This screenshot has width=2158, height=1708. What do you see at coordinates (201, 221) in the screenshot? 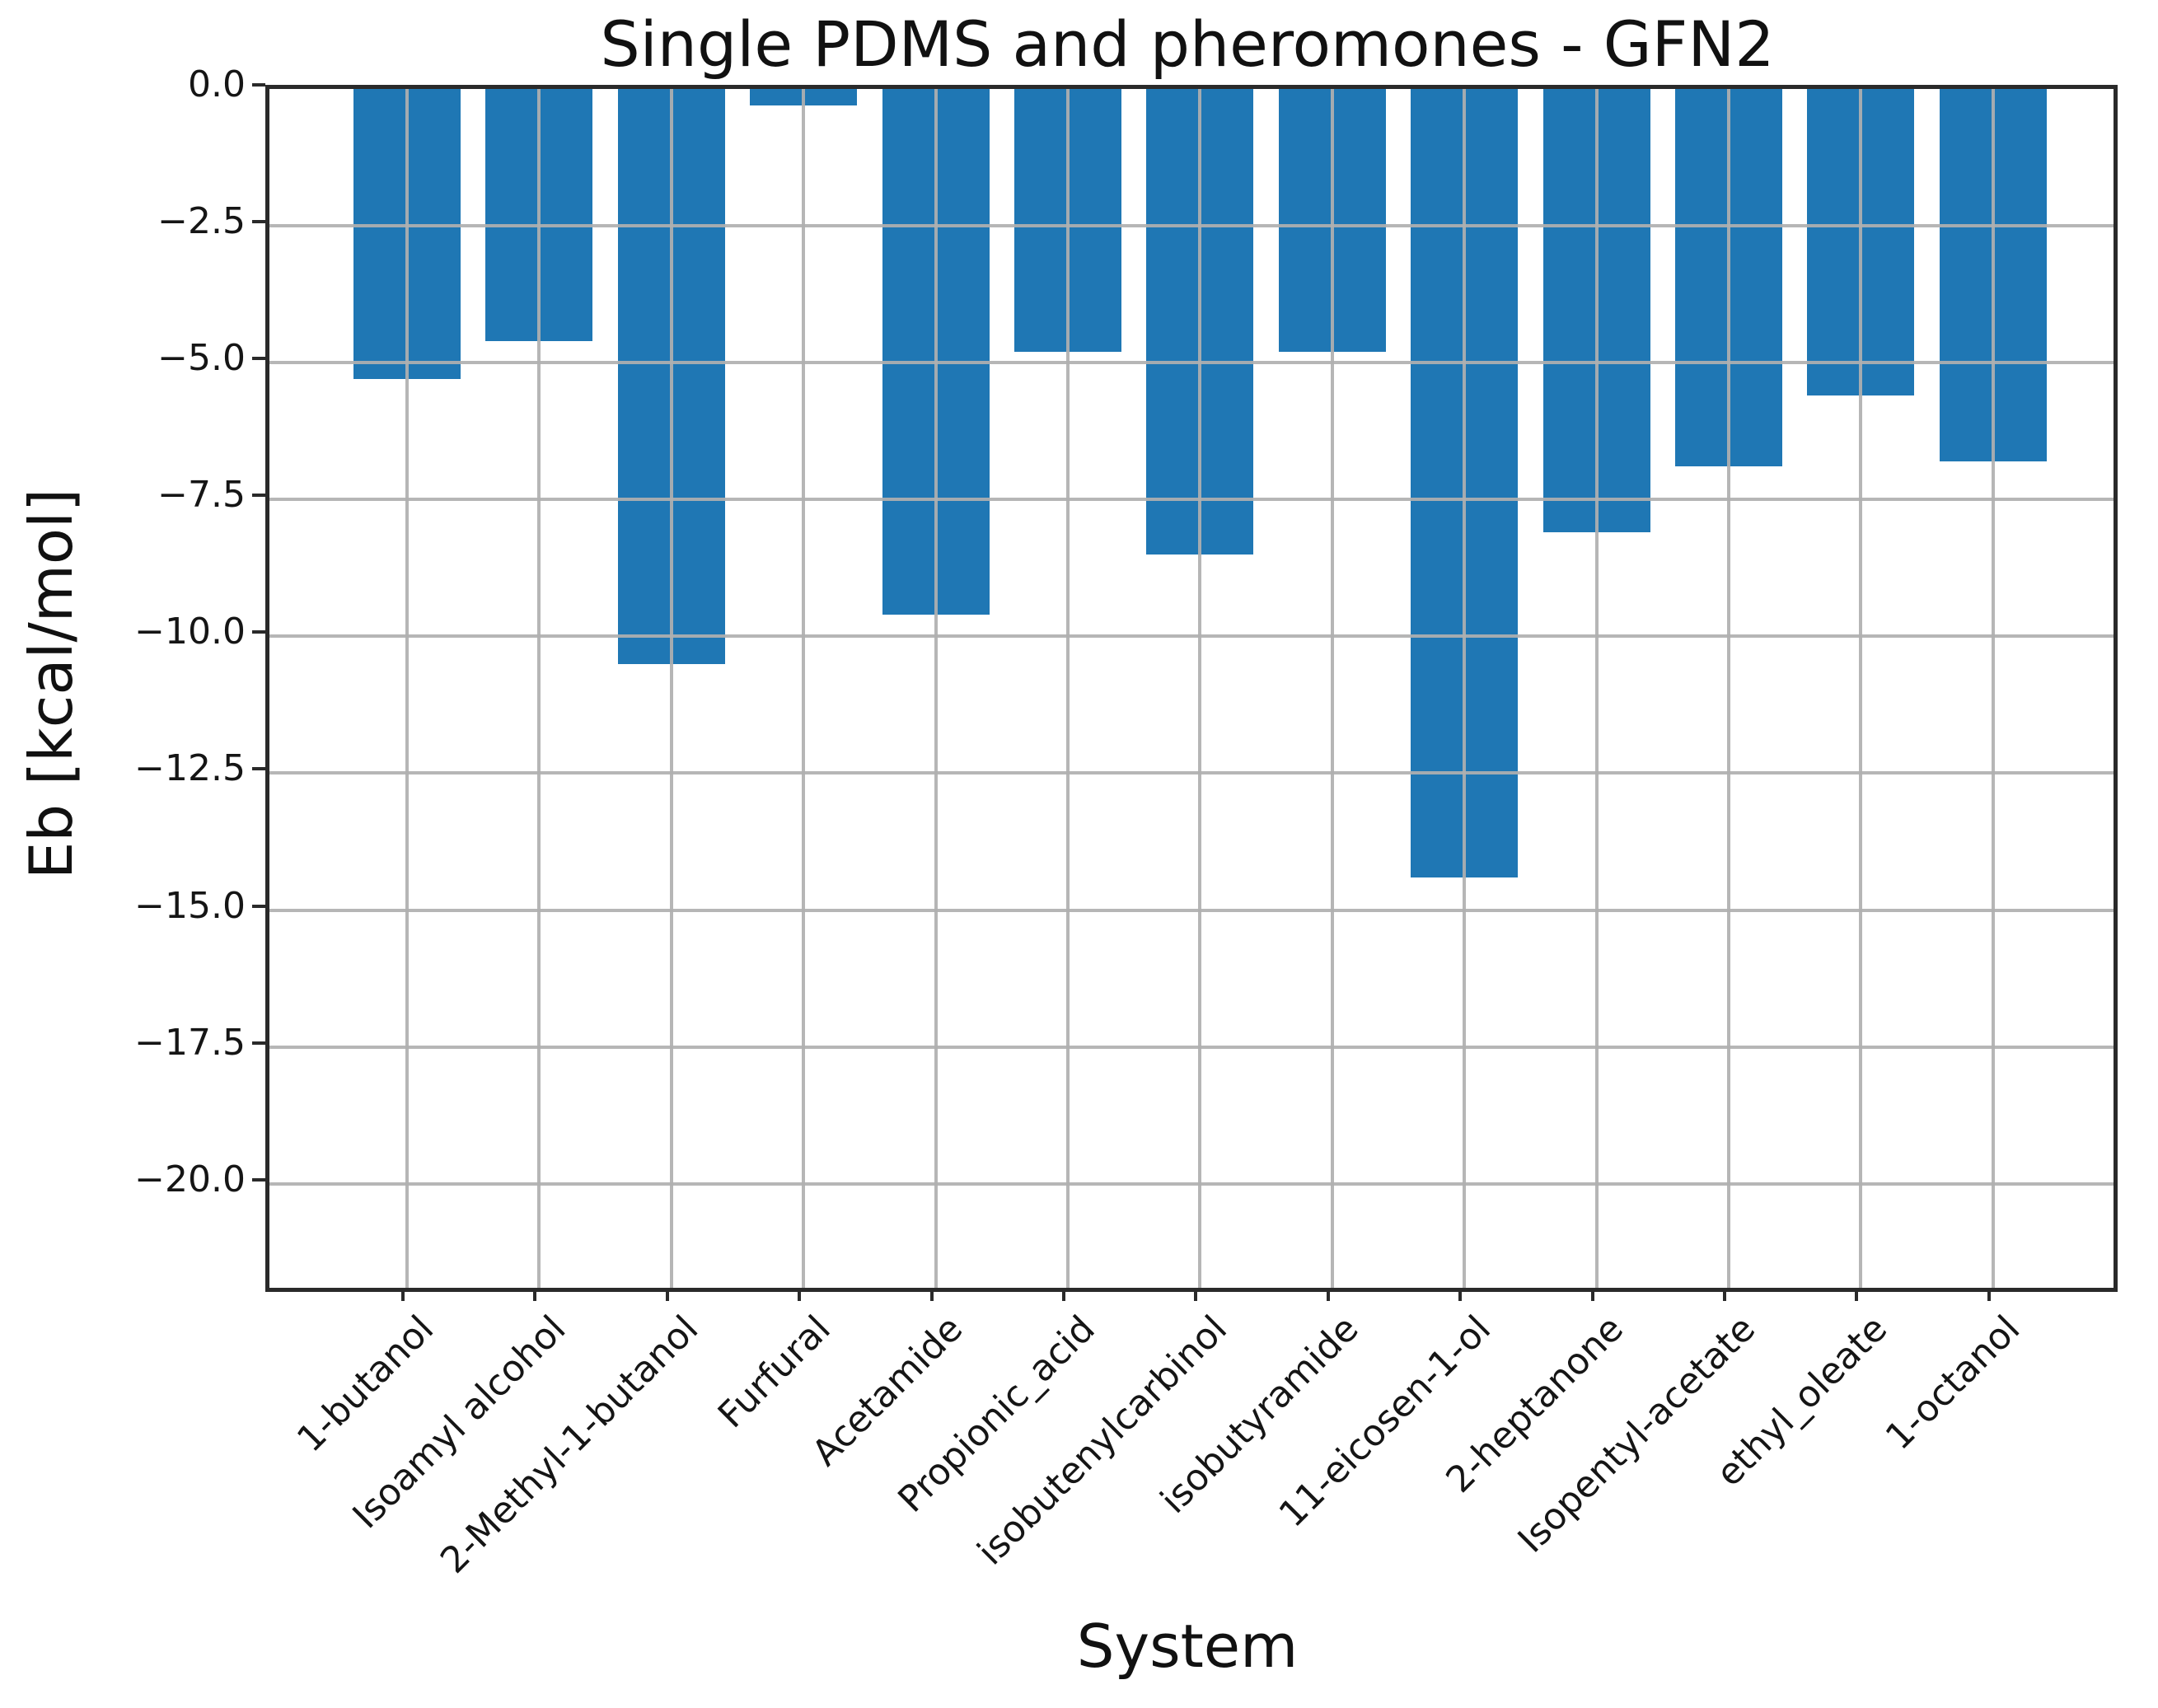
I see `y-tick-label: −2.5` at bounding box center [201, 221].